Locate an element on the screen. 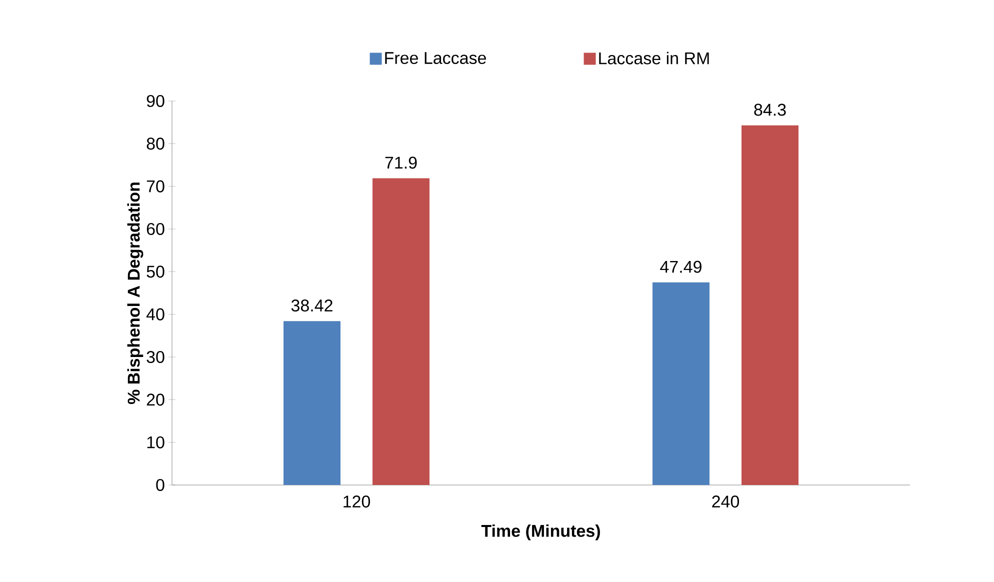 The height and width of the screenshot is (582, 994). x-tick-label: 120 is located at coordinates (357, 502).